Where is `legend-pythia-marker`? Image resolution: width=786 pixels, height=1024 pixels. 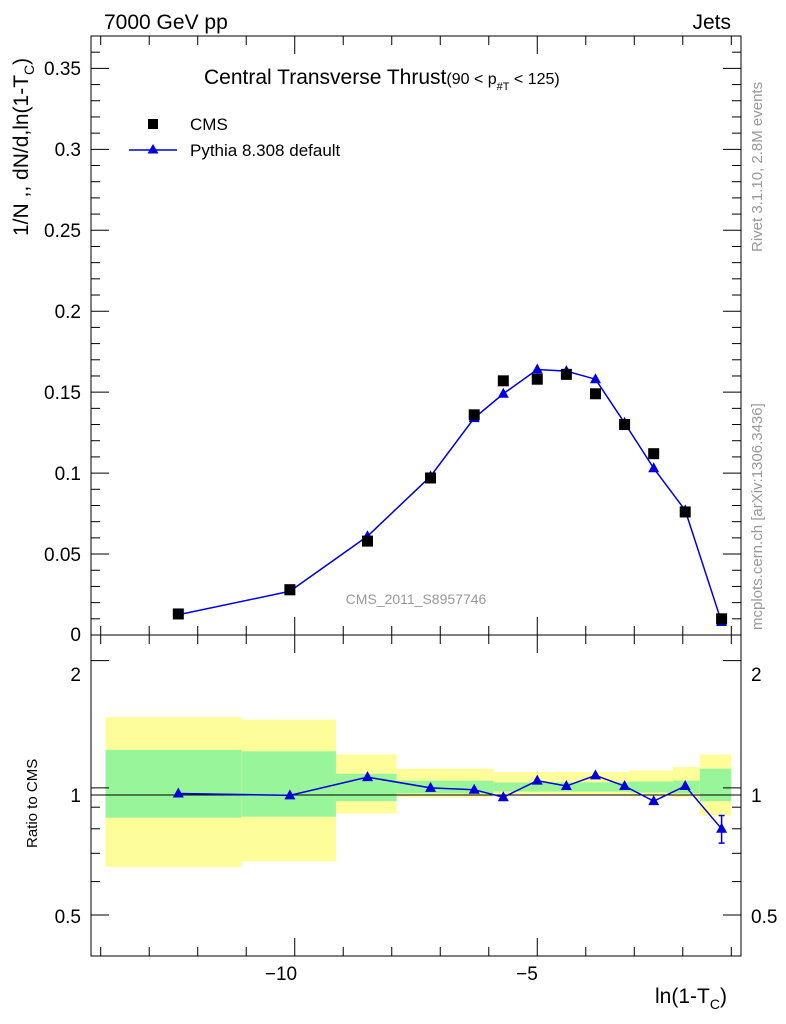
legend-pythia-marker is located at coordinates (153, 149).